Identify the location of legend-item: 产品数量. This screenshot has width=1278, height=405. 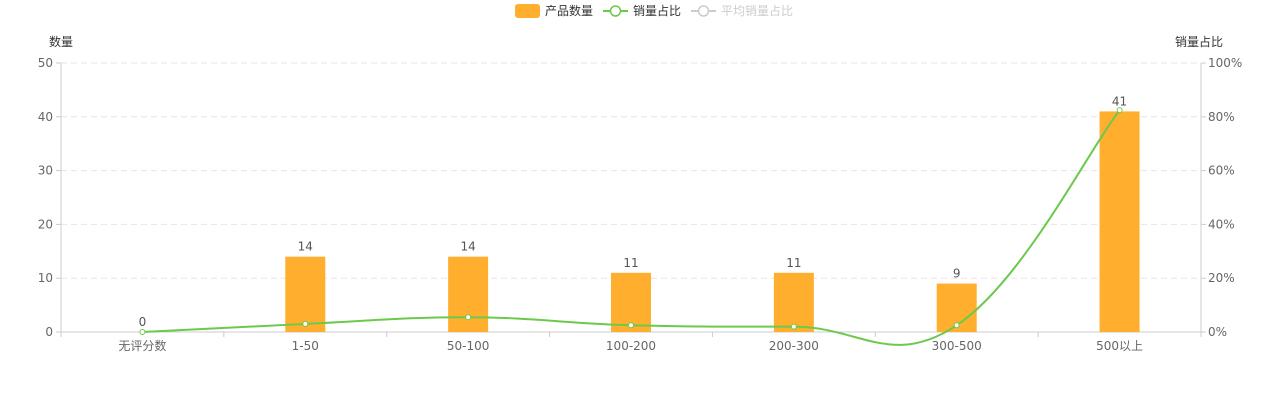
(554, 10).